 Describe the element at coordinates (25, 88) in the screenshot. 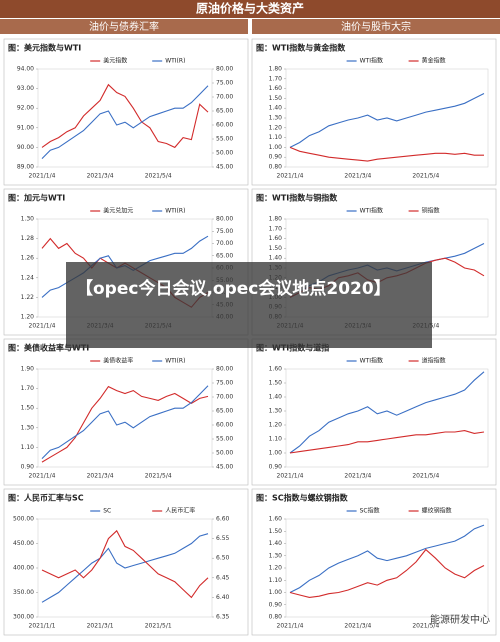

I see `y-tick-label: 93.00` at that location.